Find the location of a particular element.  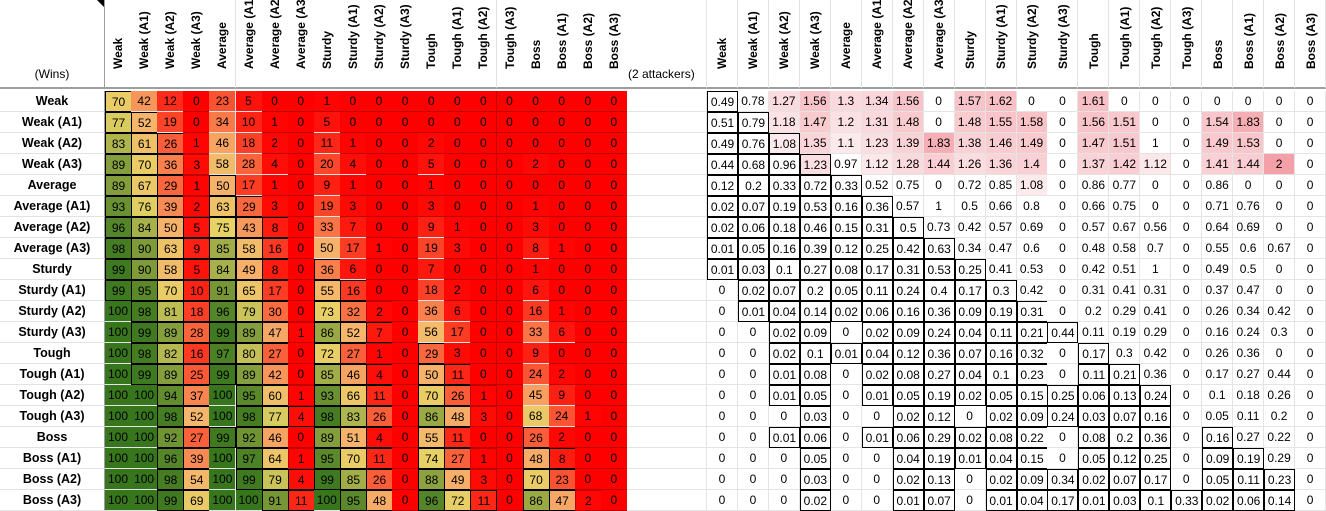

ratio-cell: 0.22 is located at coordinates (1280, 437).